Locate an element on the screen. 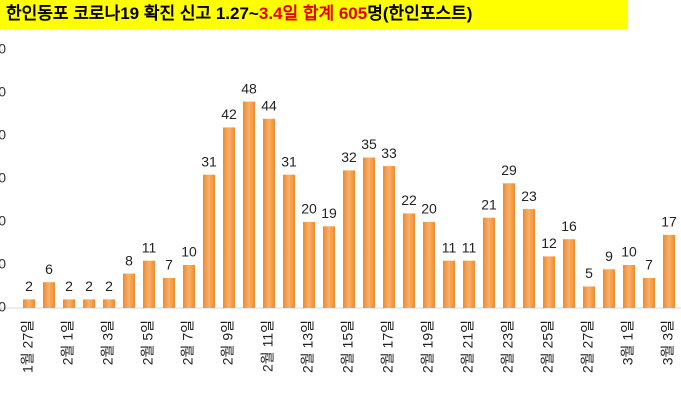 This screenshot has width=681, height=400. x-tick-label: 2월 13일 is located at coordinates (308, 346).